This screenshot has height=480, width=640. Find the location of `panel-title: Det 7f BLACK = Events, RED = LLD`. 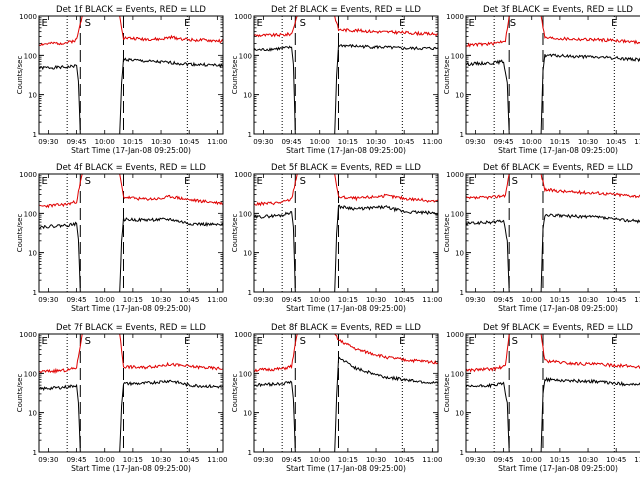

panel-title: Det 7f BLACK = Events, RED = LLD is located at coordinates (131, 328).